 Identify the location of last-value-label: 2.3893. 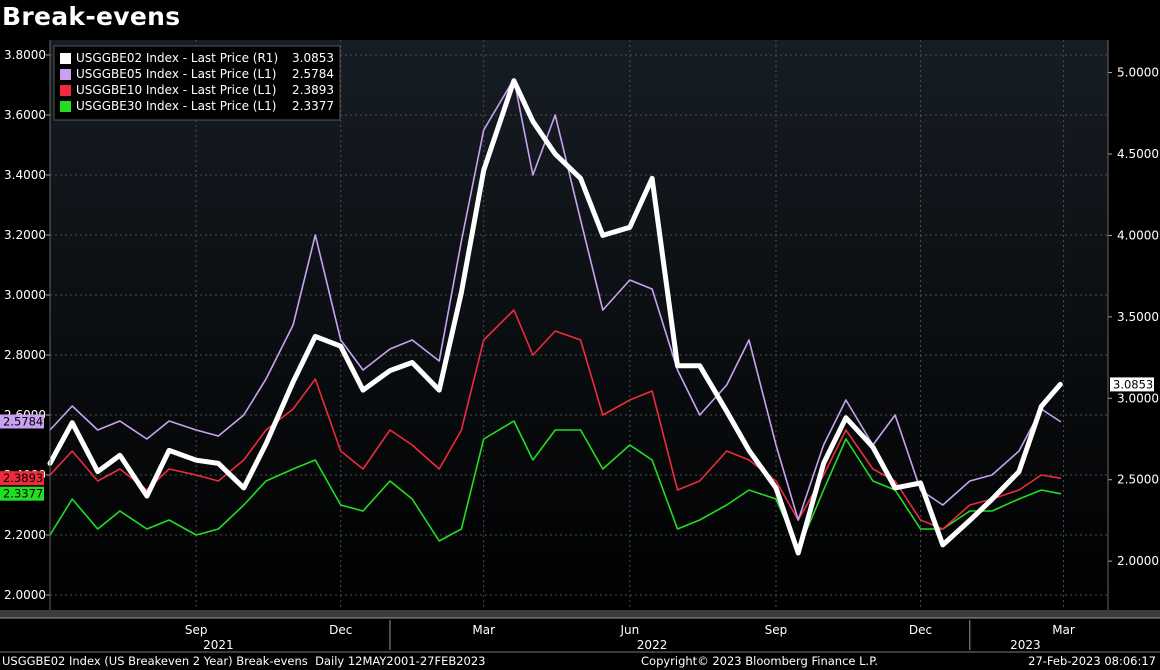
(23, 478).